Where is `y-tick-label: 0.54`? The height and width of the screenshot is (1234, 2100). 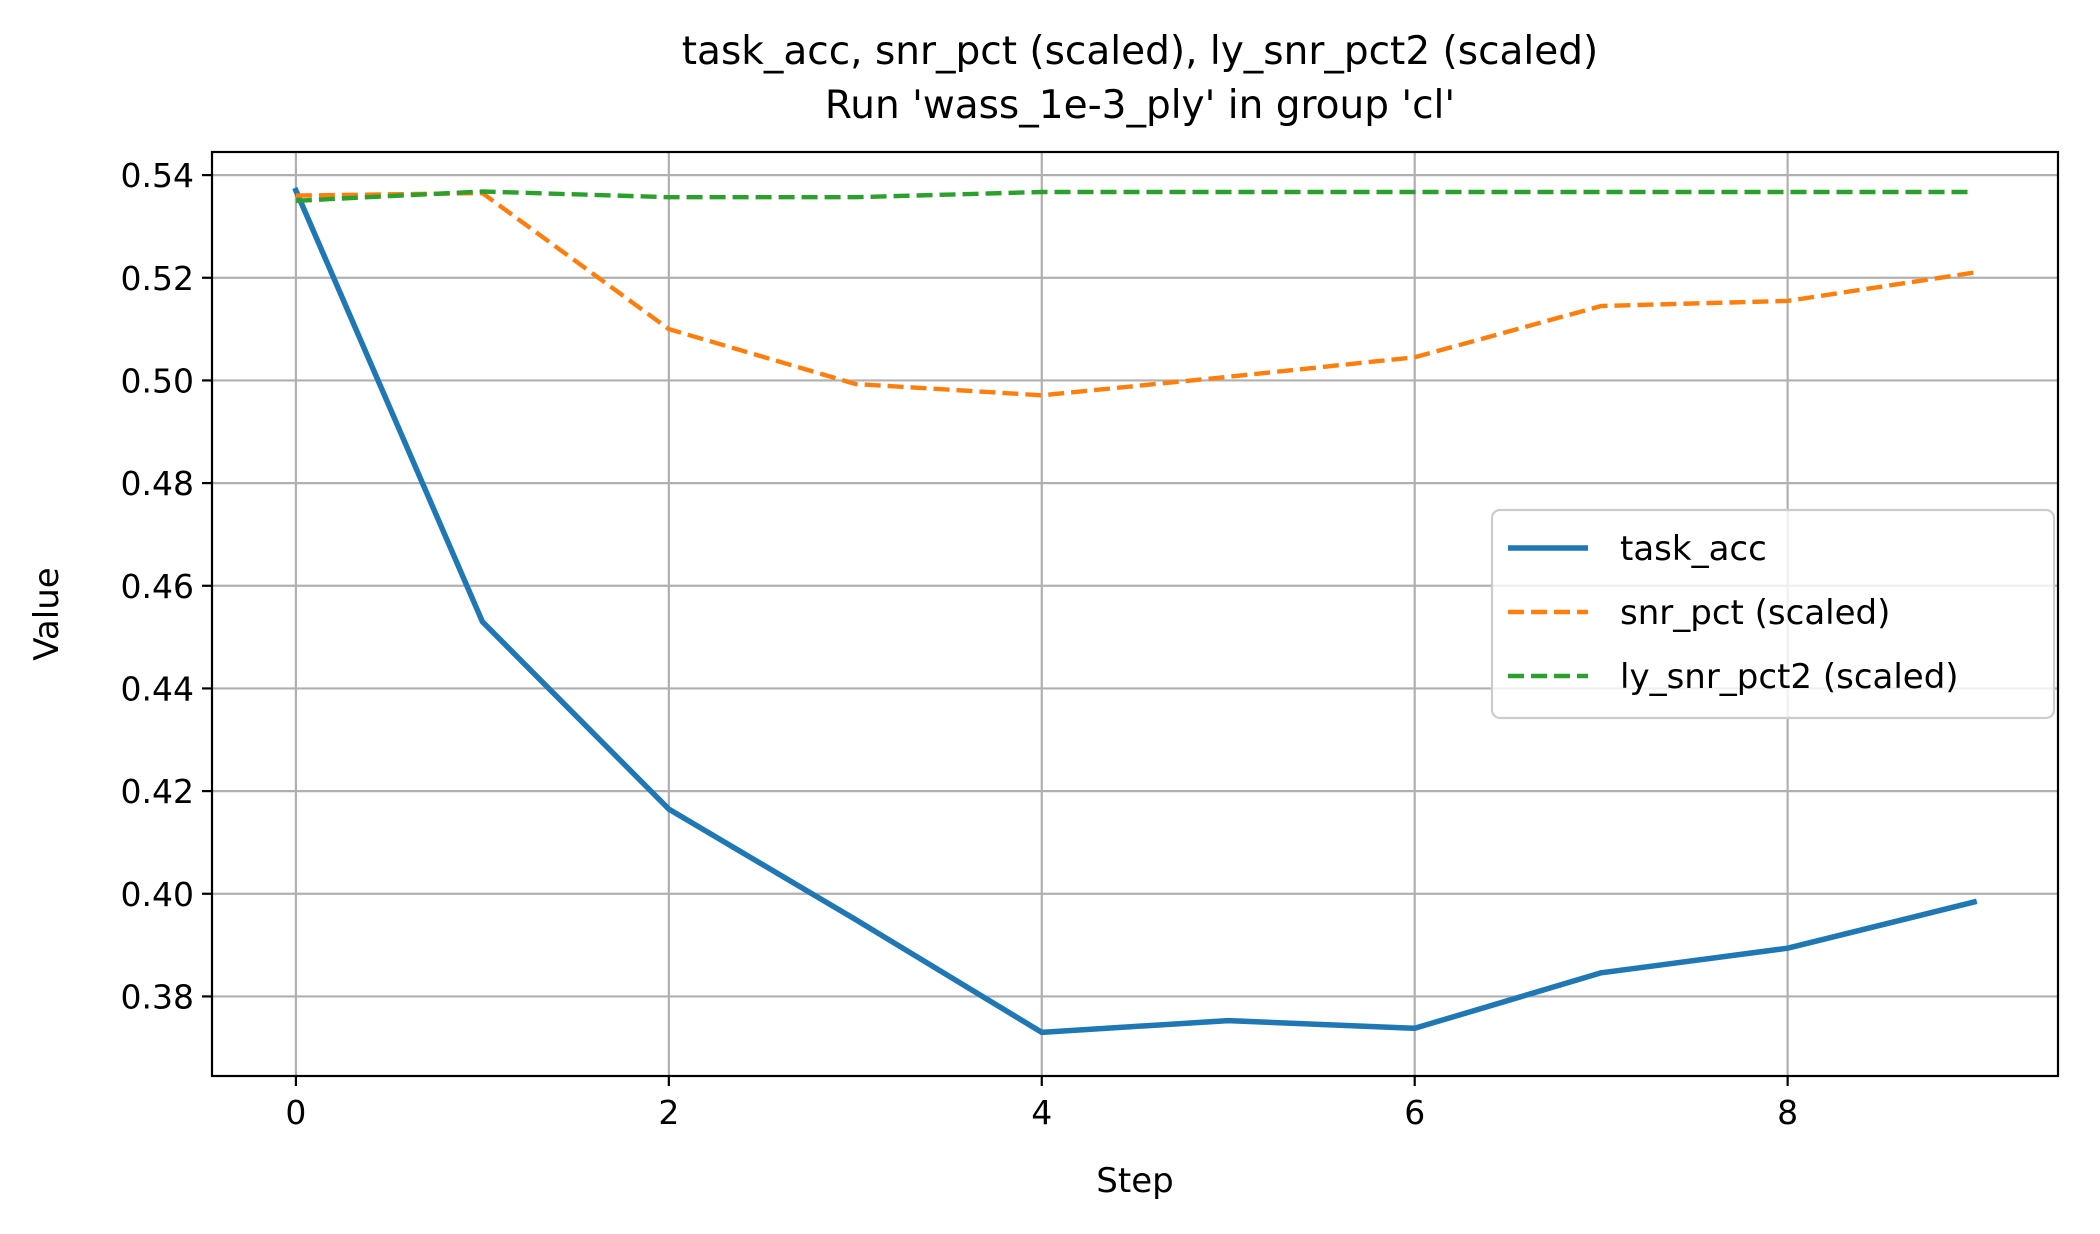 y-tick-label: 0.54 is located at coordinates (157, 175).